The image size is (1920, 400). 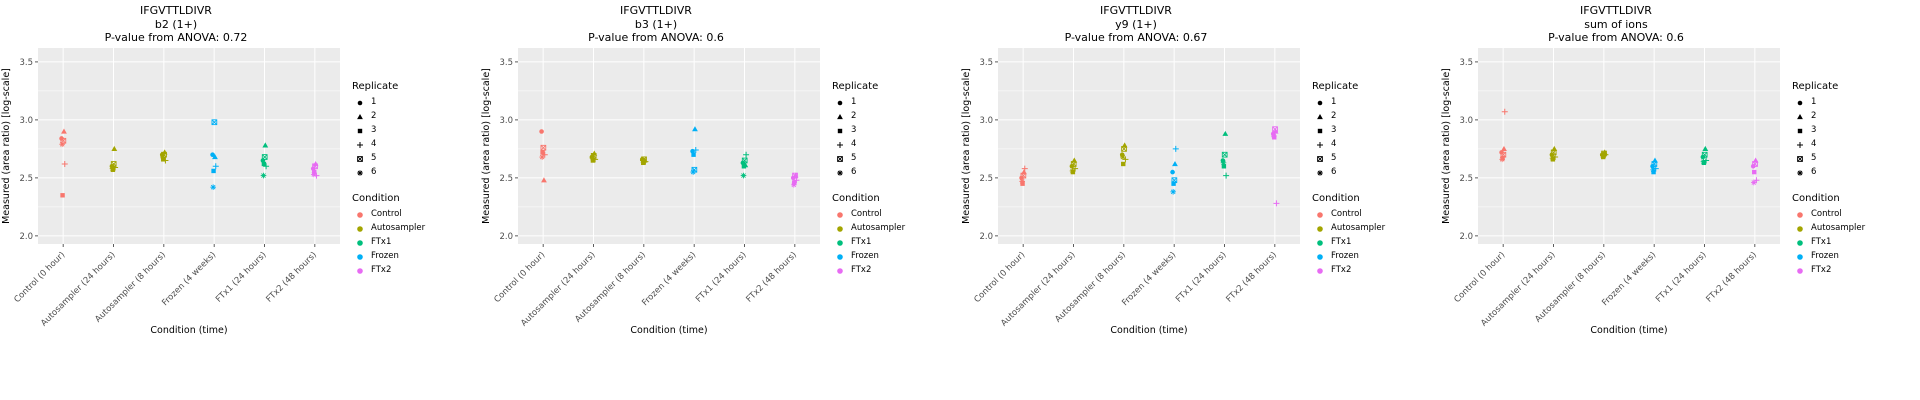 What do you see at coordinates (1446, 146) in the screenshot?
I see `y-axis-title: Measured (area ratio) [log-scale]` at bounding box center [1446, 146].